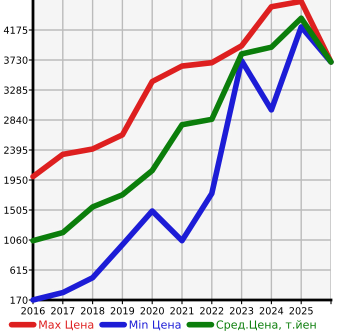 This screenshot has height=335, width=345. Describe the element at coordinates (92, 310) in the screenshot. I see `x-tick-label: 2018` at that location.